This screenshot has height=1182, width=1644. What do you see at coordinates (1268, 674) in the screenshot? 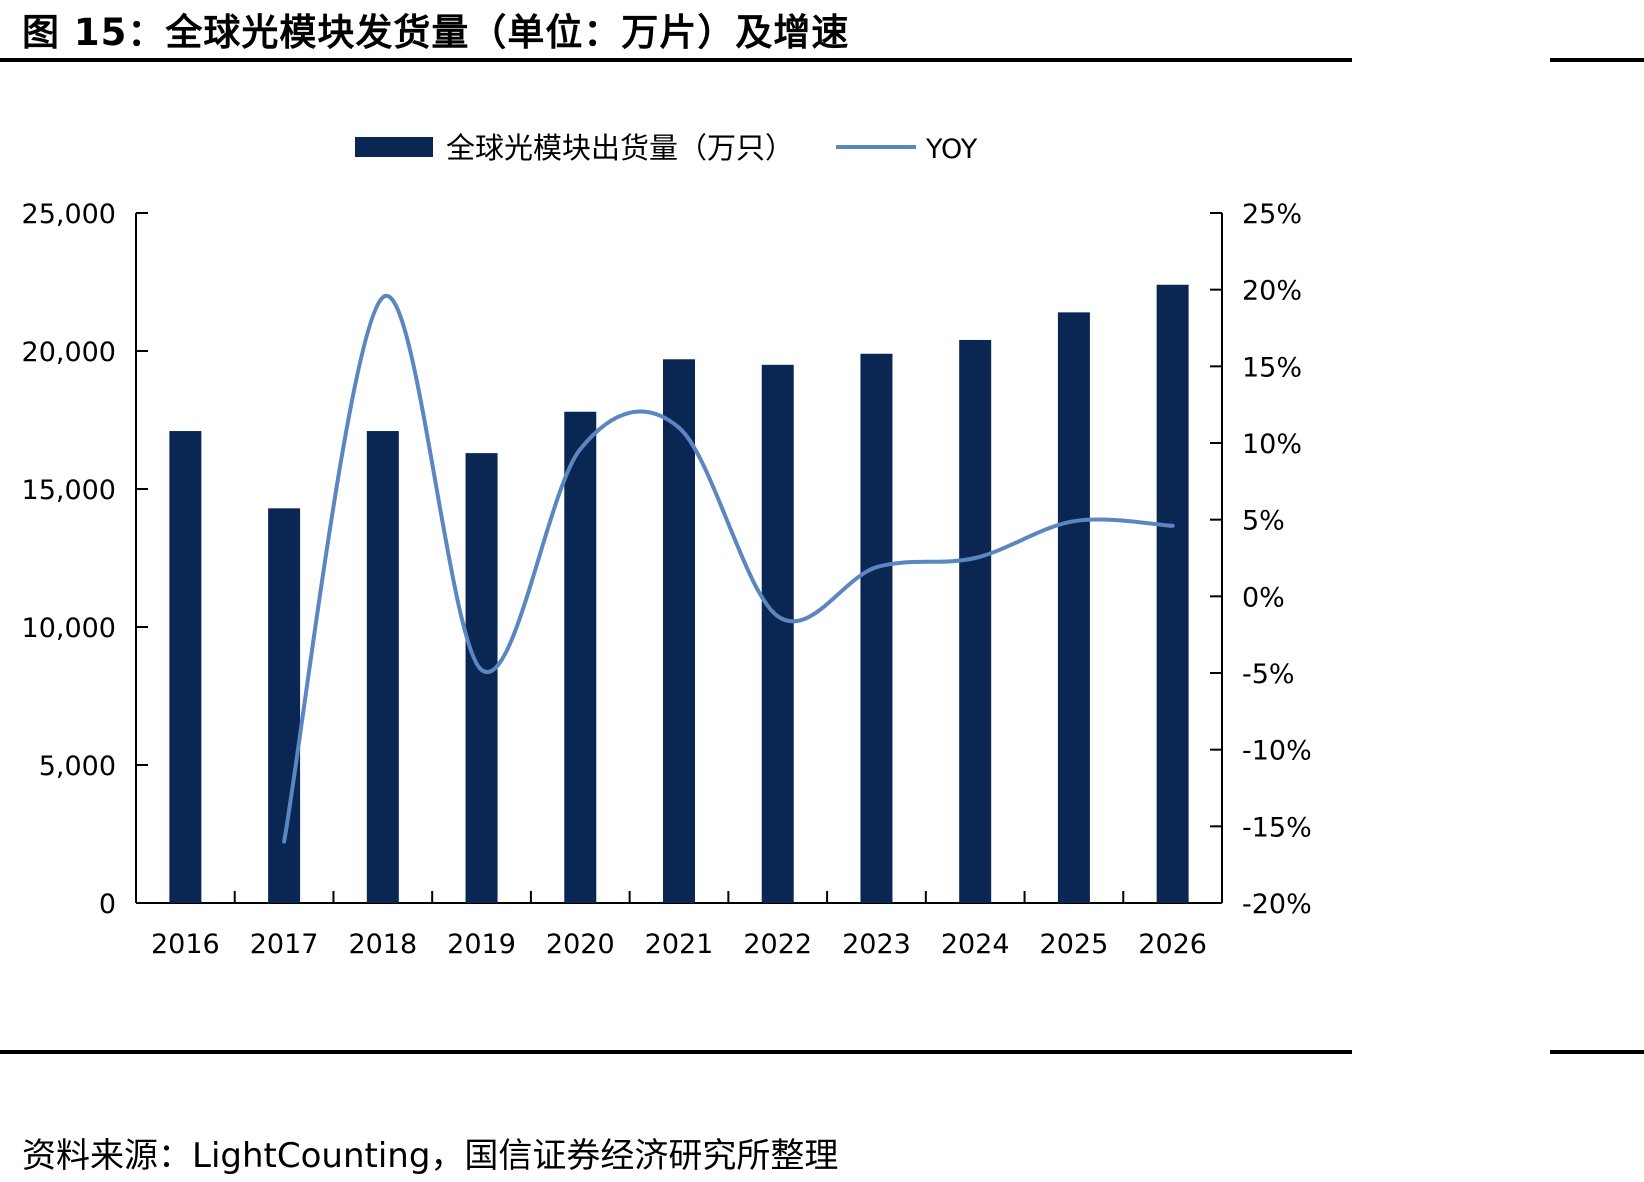
I see `right-axis-tick-label: -5%` at bounding box center [1268, 674].